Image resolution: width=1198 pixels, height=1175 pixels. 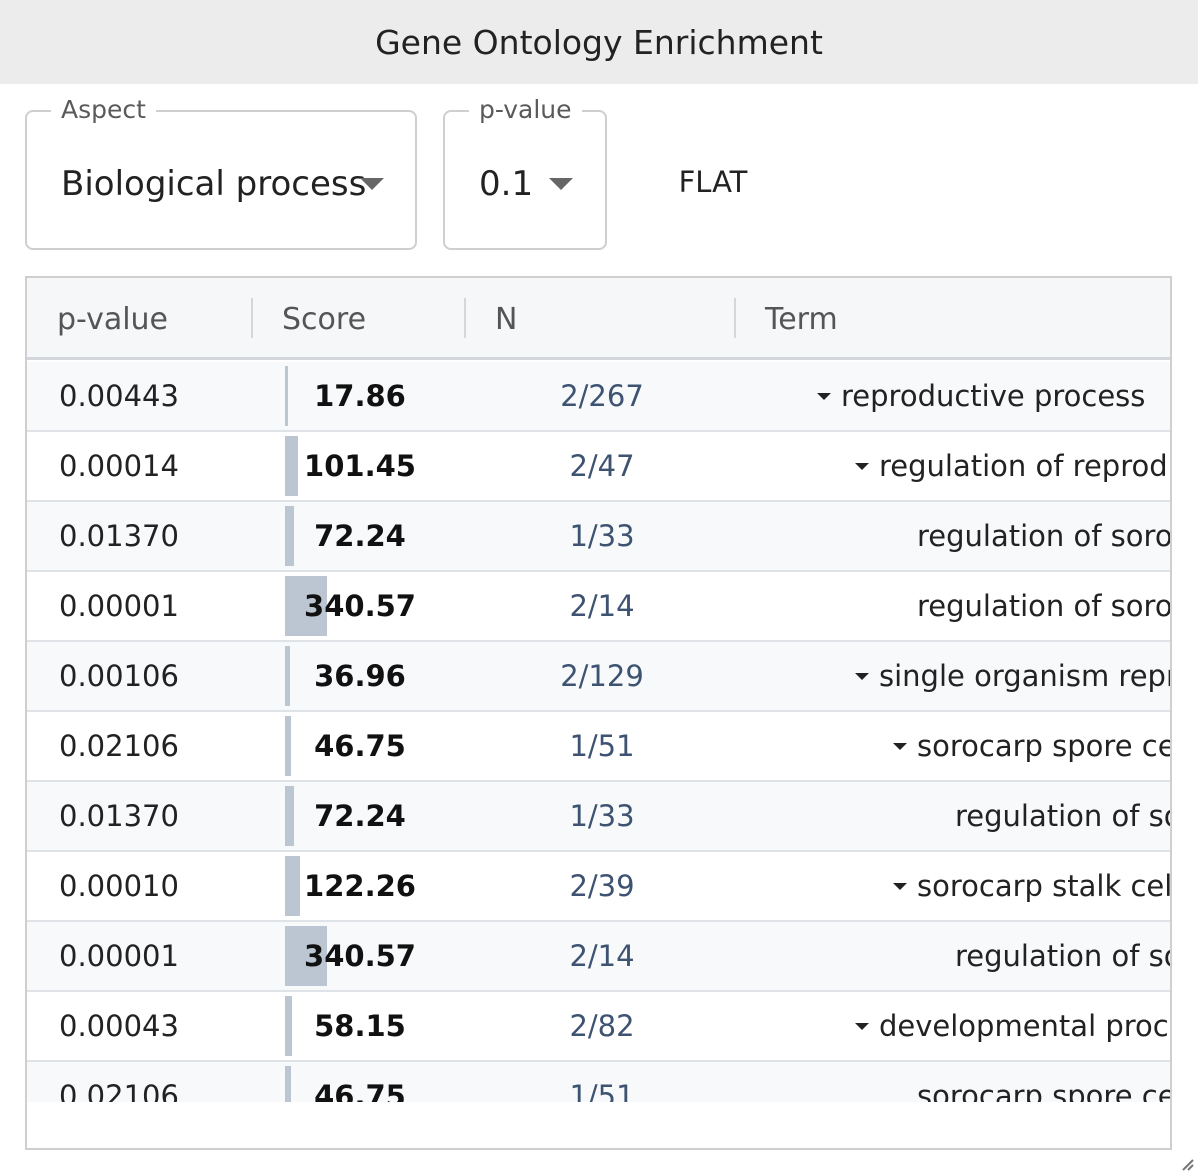 What do you see at coordinates (506, 184) in the screenshot?
I see `pvalue-value: 0.1` at bounding box center [506, 184].